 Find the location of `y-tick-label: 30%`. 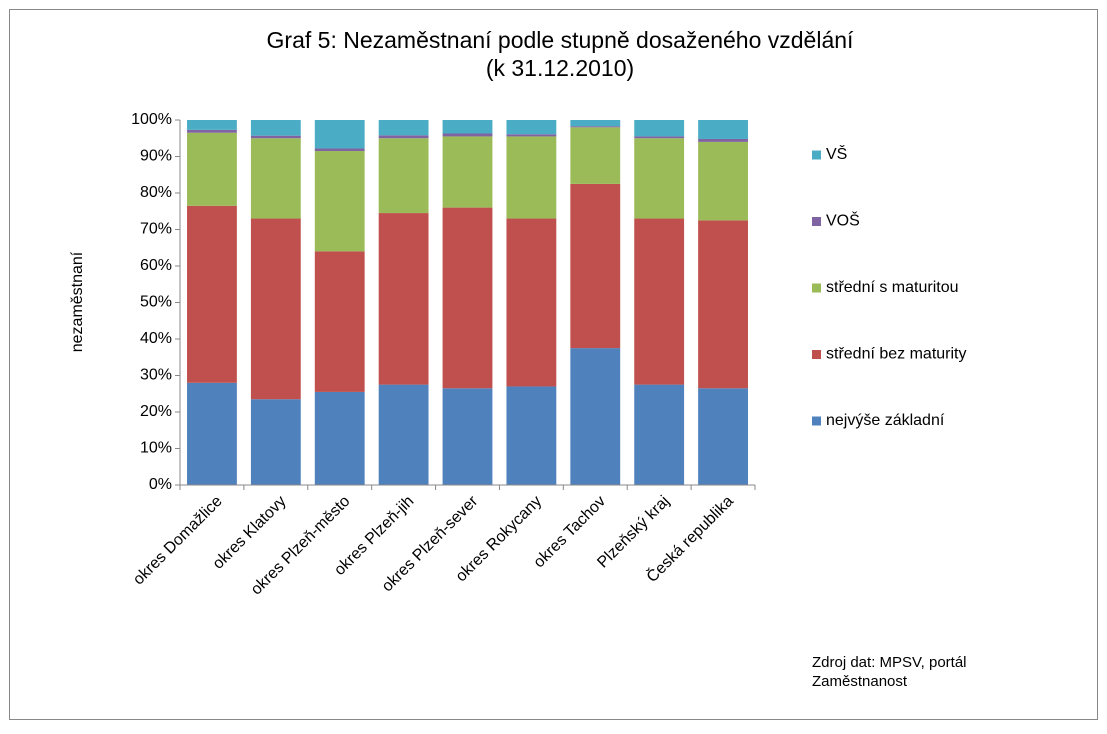

y-tick-label: 30% is located at coordinates (156, 375).